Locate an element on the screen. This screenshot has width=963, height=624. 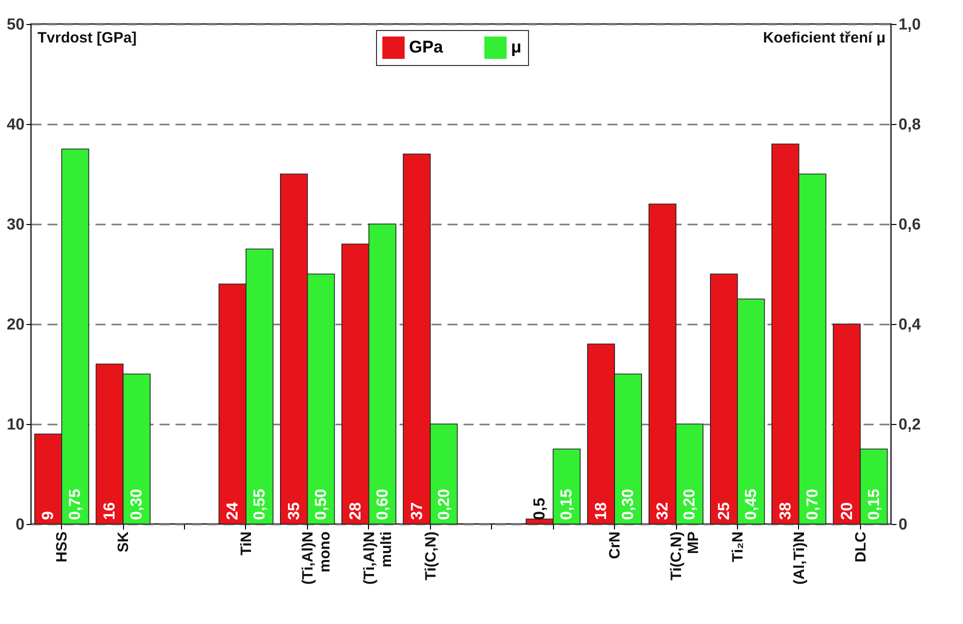
x-tick-label: HSS is located at coordinates (62, 547).